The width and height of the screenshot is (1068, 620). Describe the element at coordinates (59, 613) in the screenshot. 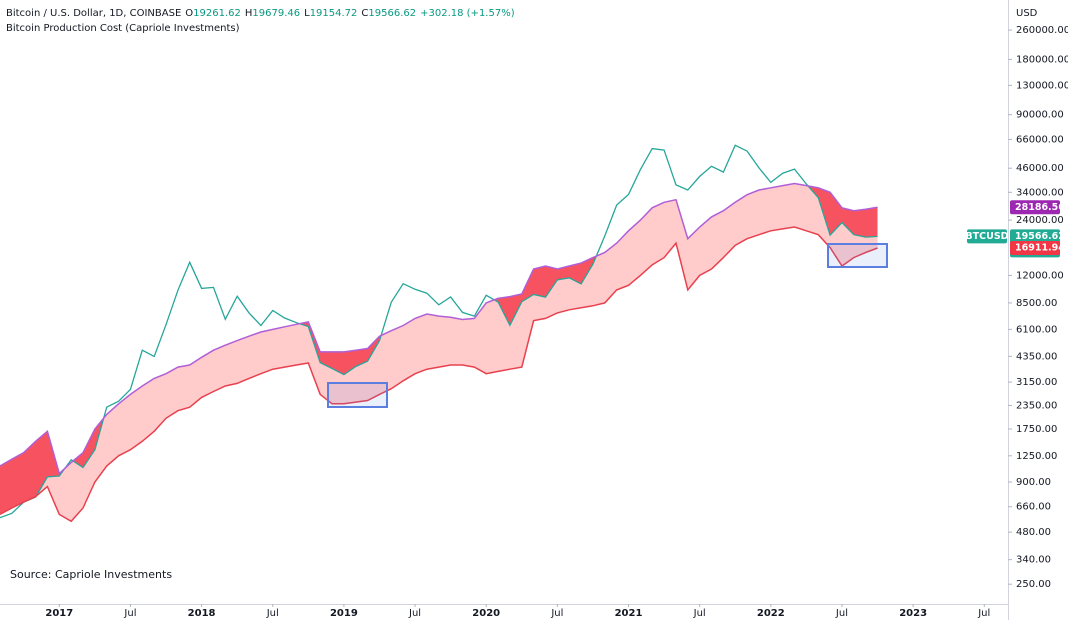

I see `x-tick-label: 2017` at that location.